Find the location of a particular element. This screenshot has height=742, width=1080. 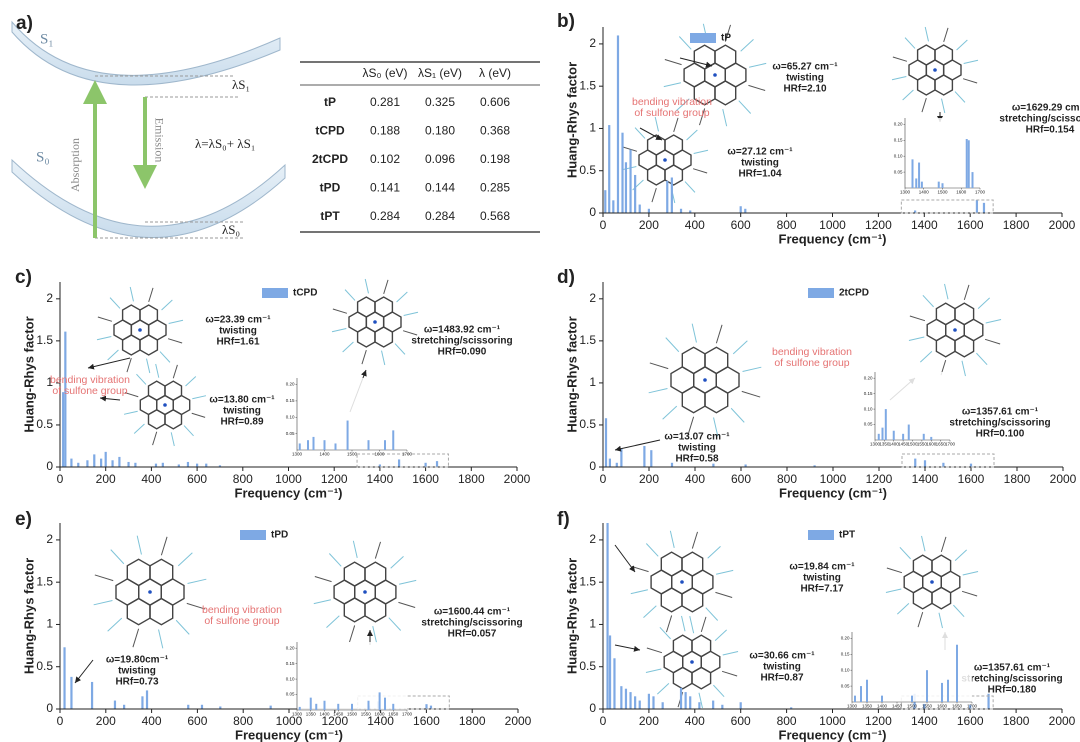

row-label: tPD is located at coordinates (330, 188).